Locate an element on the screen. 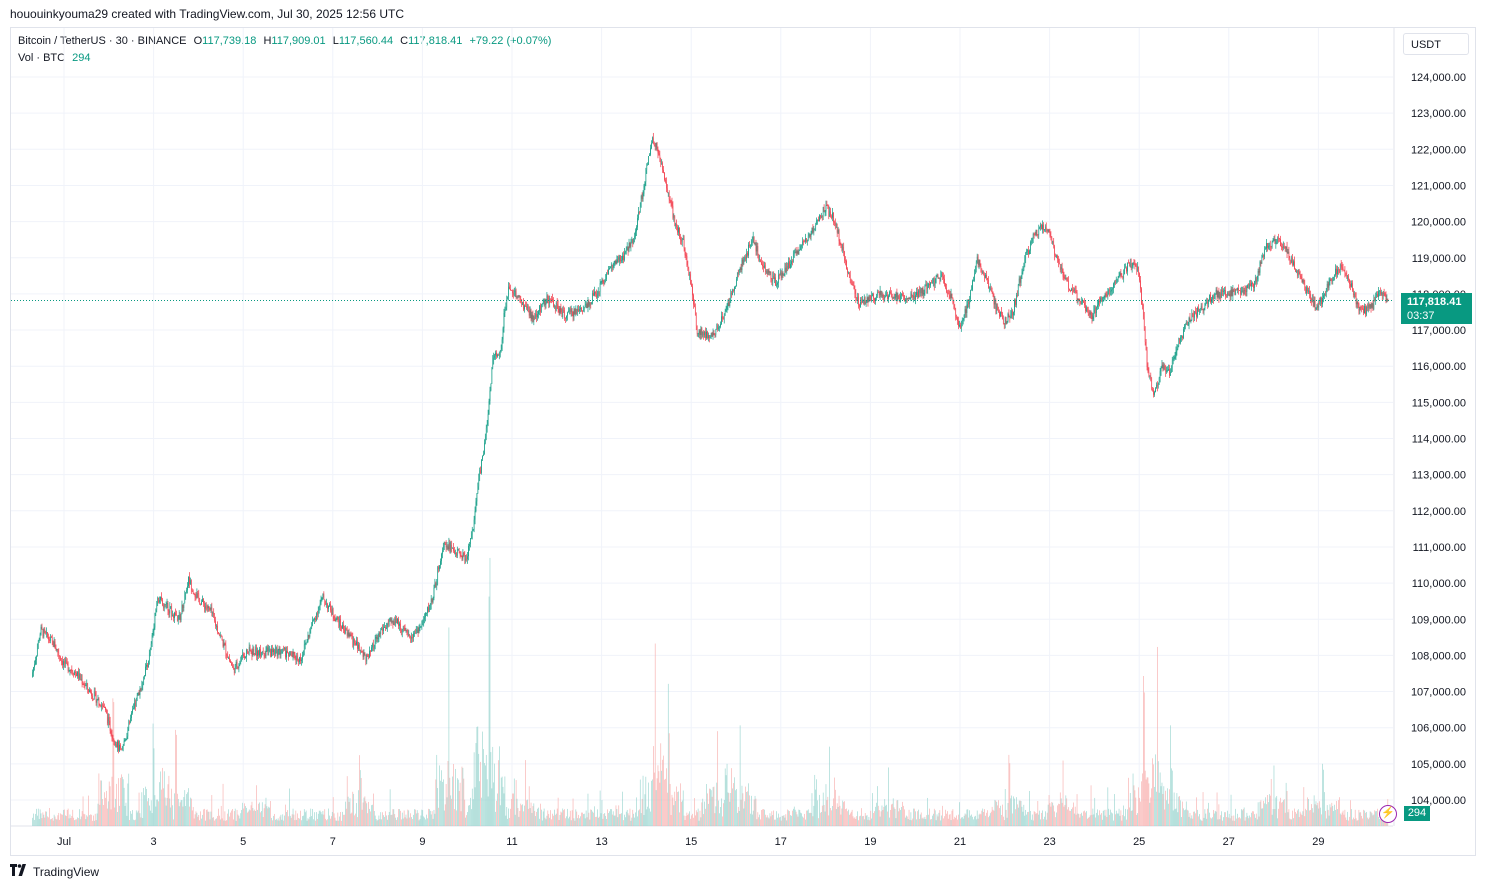 The height and width of the screenshot is (890, 1486). bar-countdown: 03:37 is located at coordinates (1421, 316).